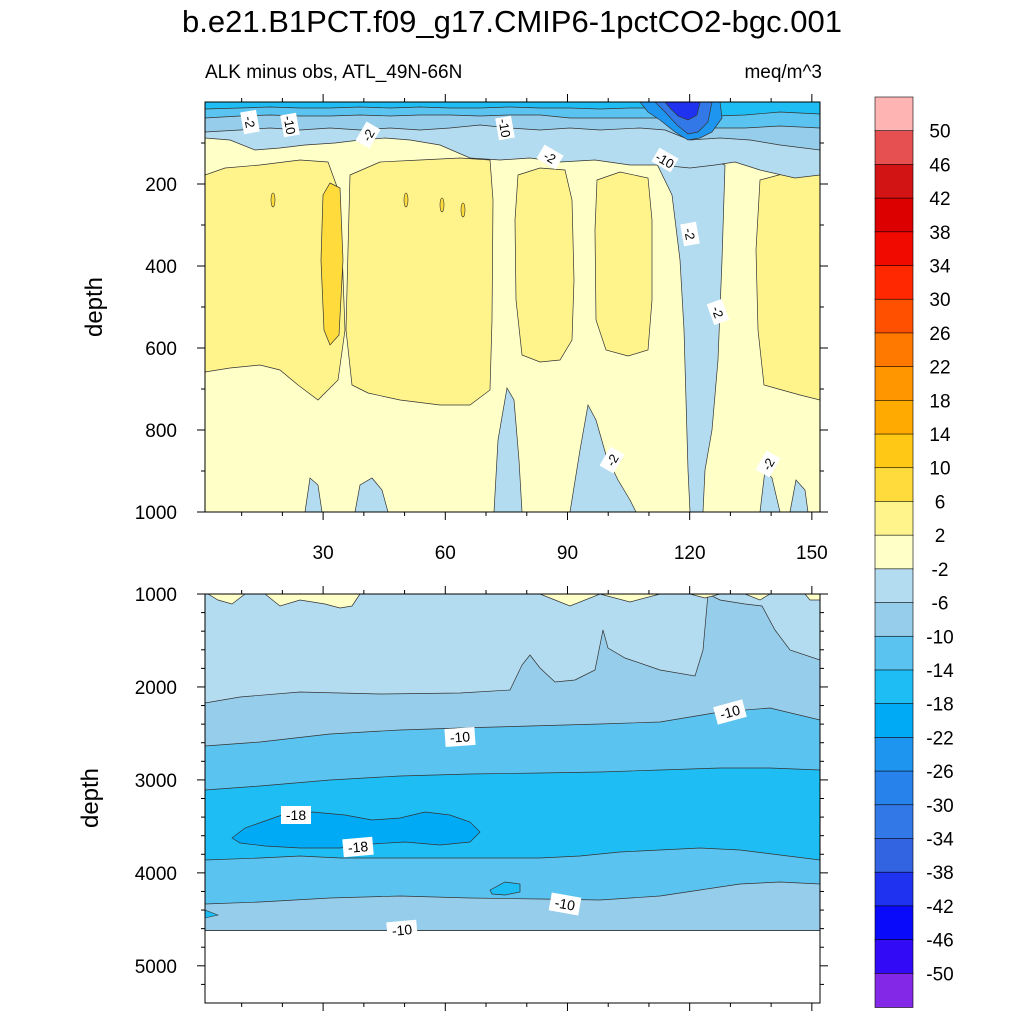 The image size is (1024, 1024). I want to click on colorbar-label: 38, so click(939, 233).